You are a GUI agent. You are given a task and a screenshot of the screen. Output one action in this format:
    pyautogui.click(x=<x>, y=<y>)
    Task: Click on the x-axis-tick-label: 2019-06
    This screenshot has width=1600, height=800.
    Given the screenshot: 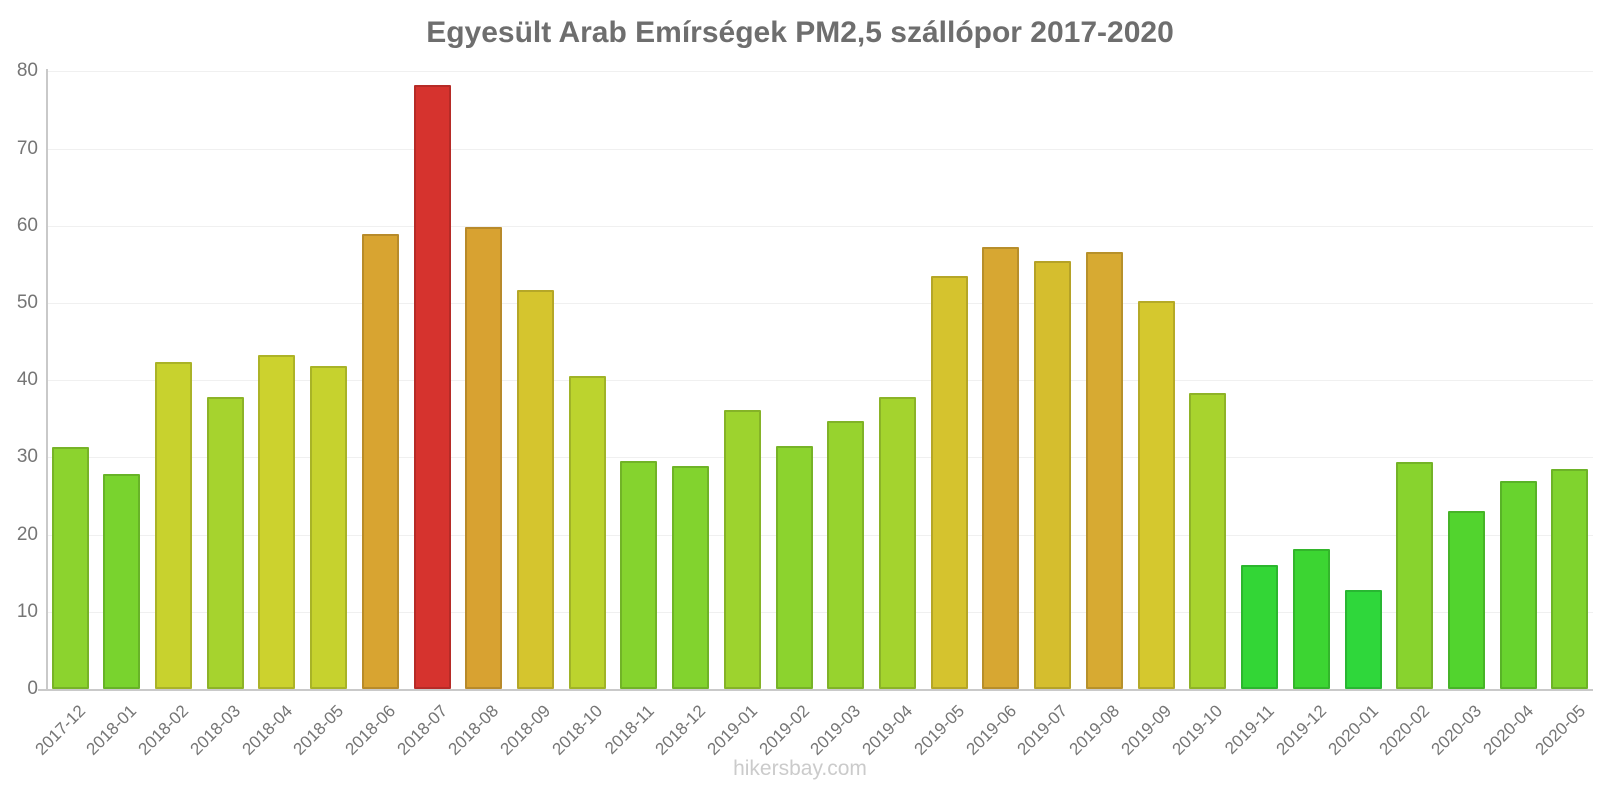 What is the action you would take?
    pyautogui.click(x=991, y=730)
    